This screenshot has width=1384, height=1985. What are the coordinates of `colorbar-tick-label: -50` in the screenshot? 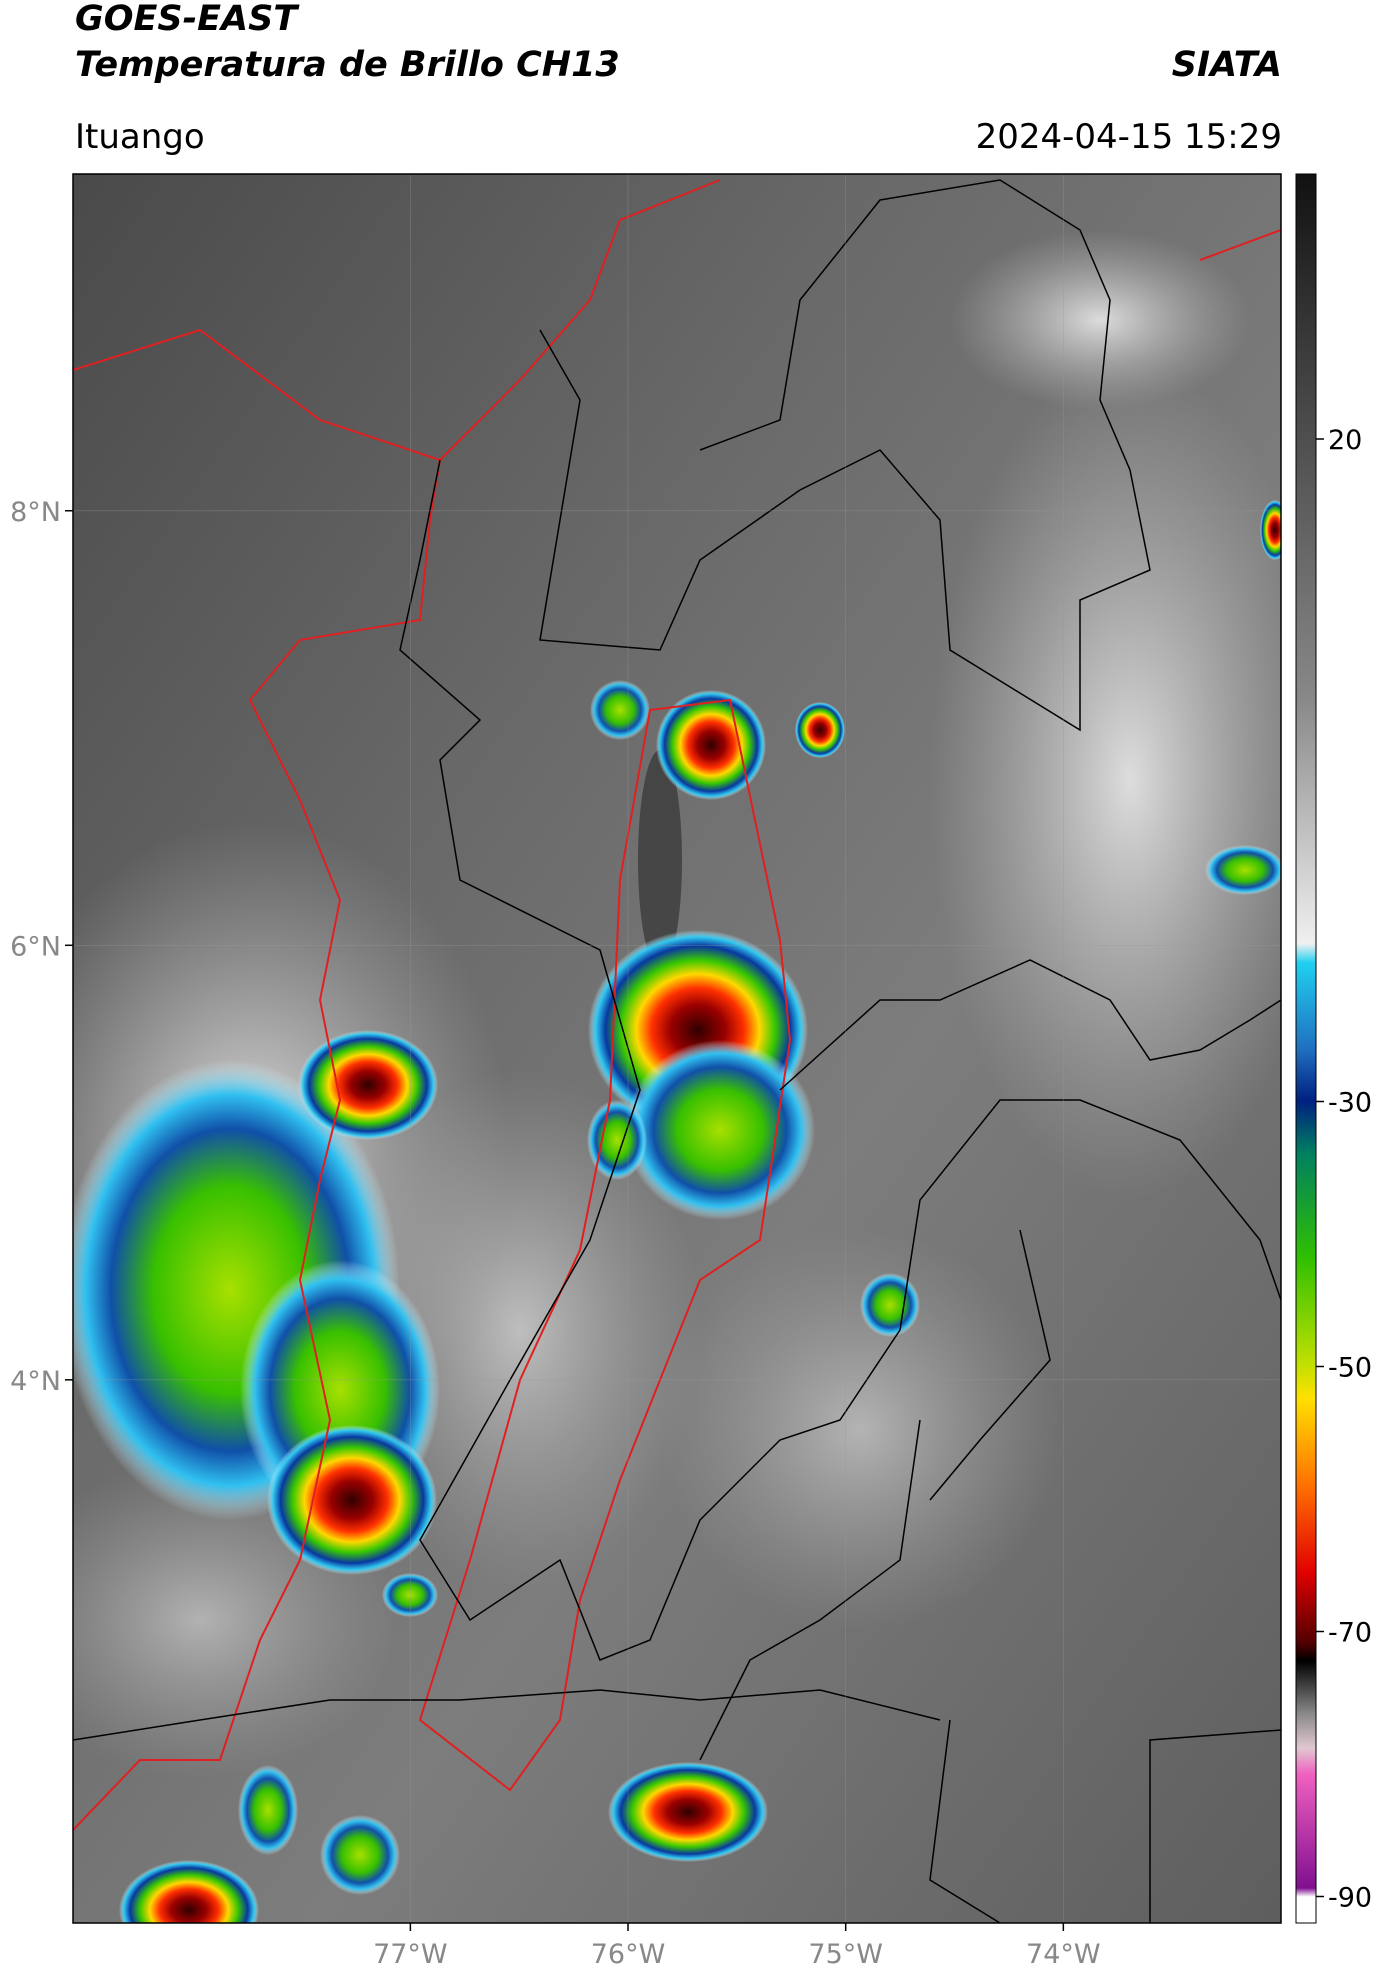 It's located at (1350, 1368).